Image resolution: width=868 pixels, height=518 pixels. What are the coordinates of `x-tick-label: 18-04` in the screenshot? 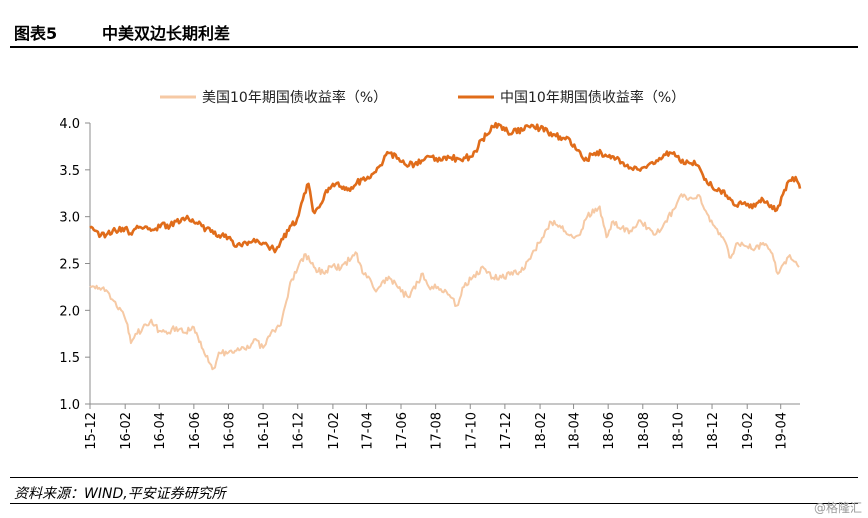 It's located at (575, 431).